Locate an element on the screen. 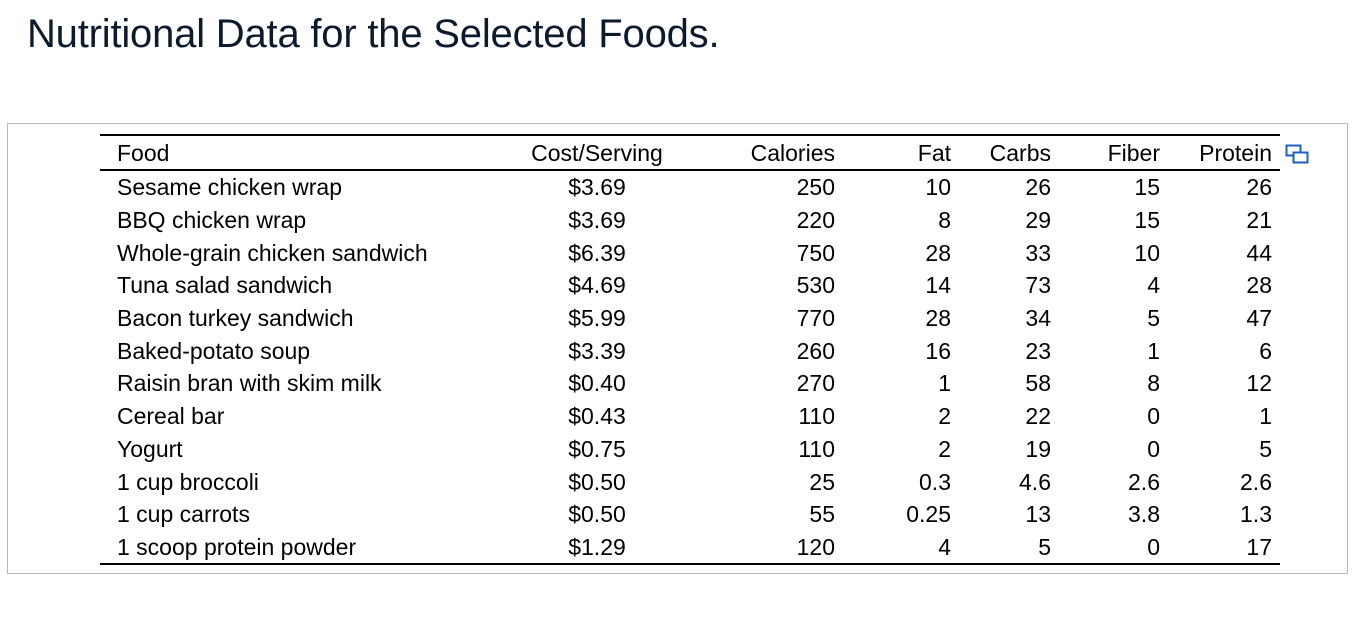 The height and width of the screenshot is (636, 1352). cell-protein: 2.6 is located at coordinates (1256, 481).